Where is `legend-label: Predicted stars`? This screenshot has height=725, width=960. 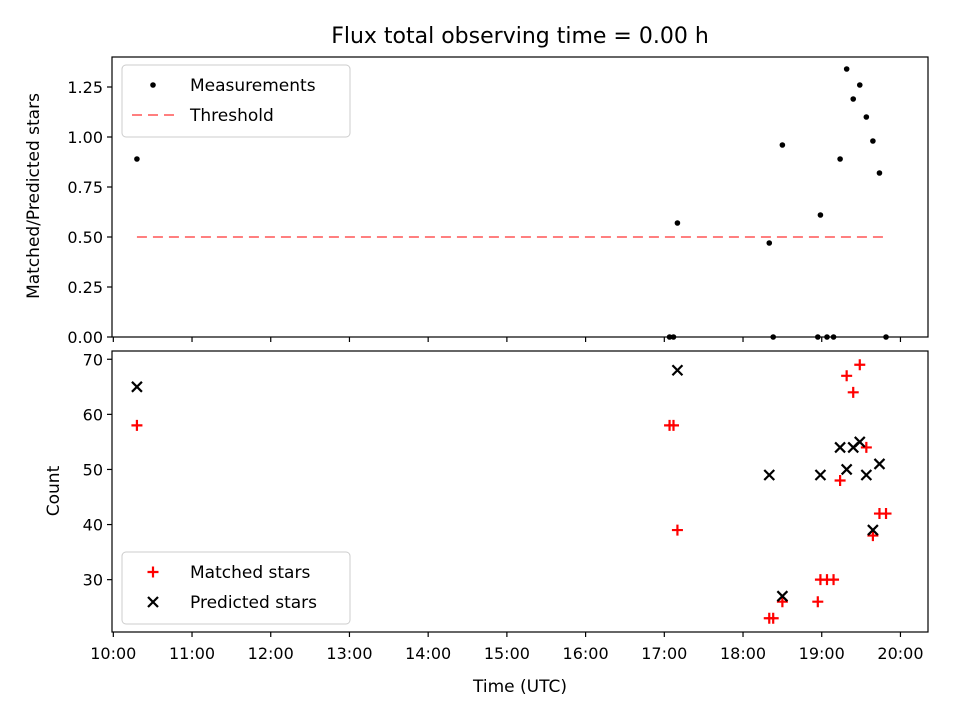
legend-label: Predicted stars is located at coordinates (253, 603).